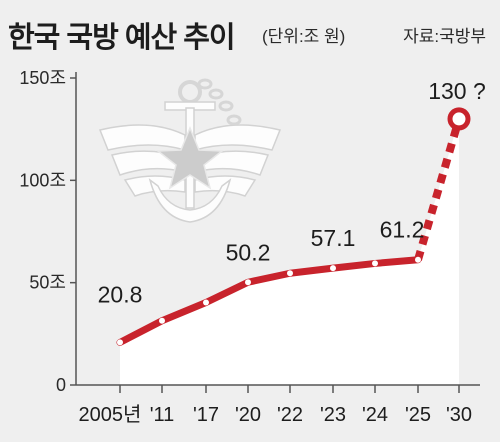  I want to click on x-tick-label: '25, so click(418, 415).